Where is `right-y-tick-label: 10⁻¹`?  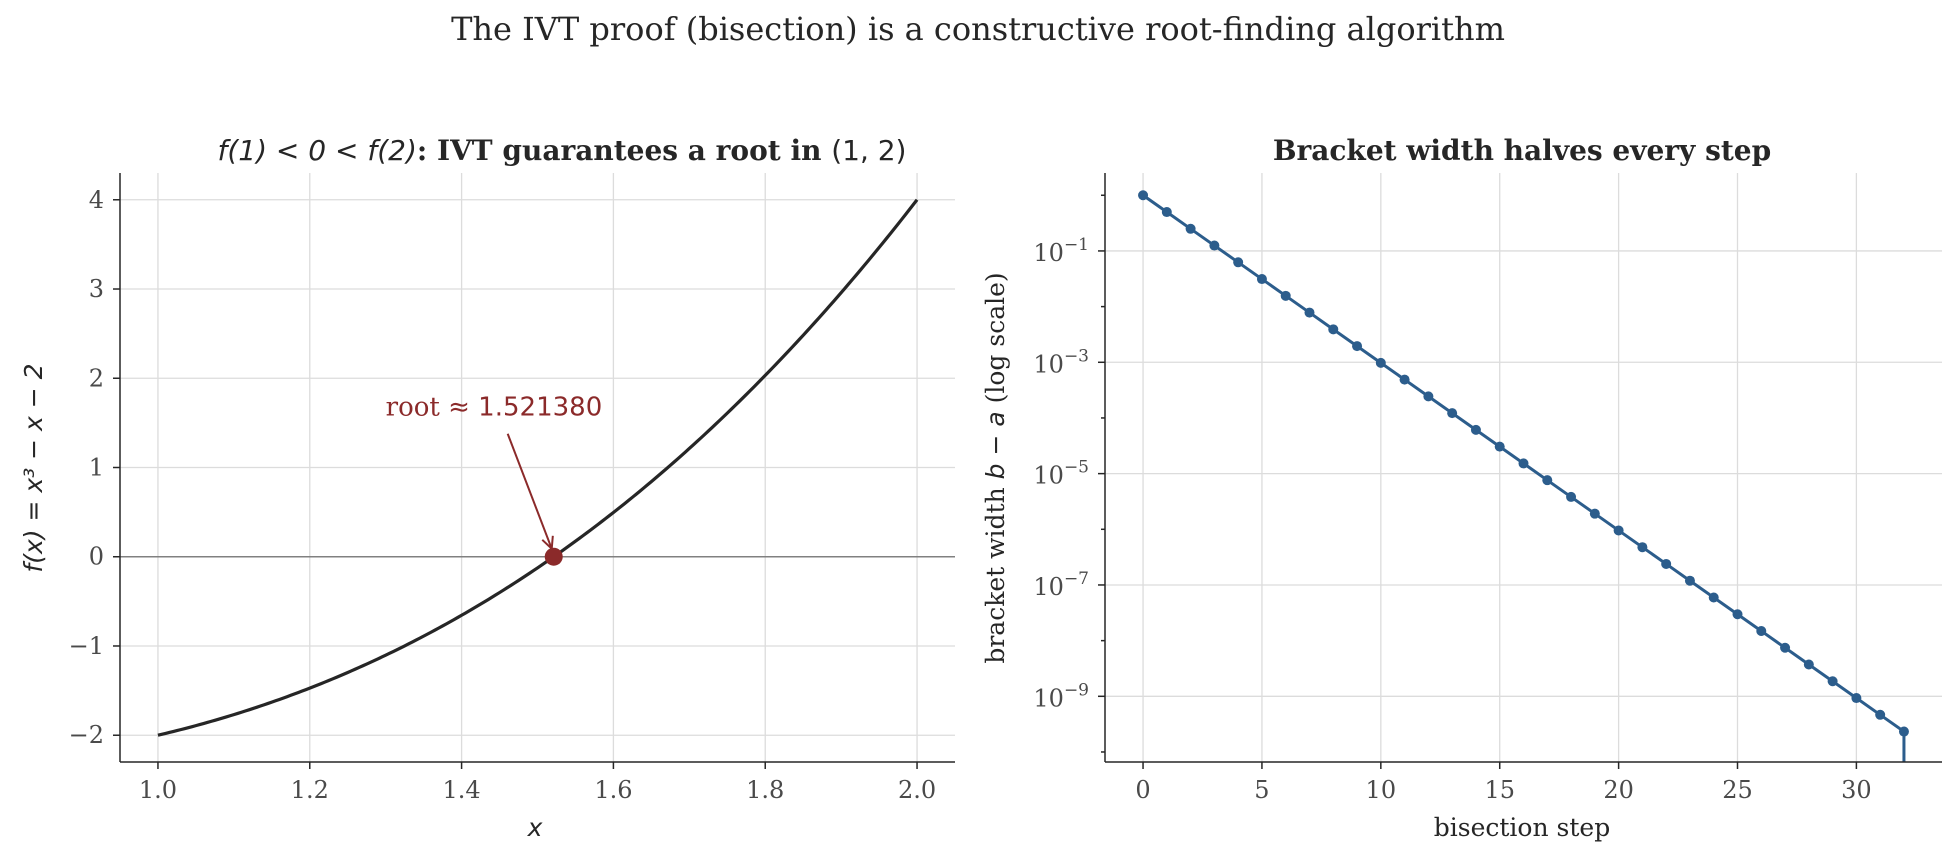 right-y-tick-label: 10⁻¹ is located at coordinates (1061, 251).